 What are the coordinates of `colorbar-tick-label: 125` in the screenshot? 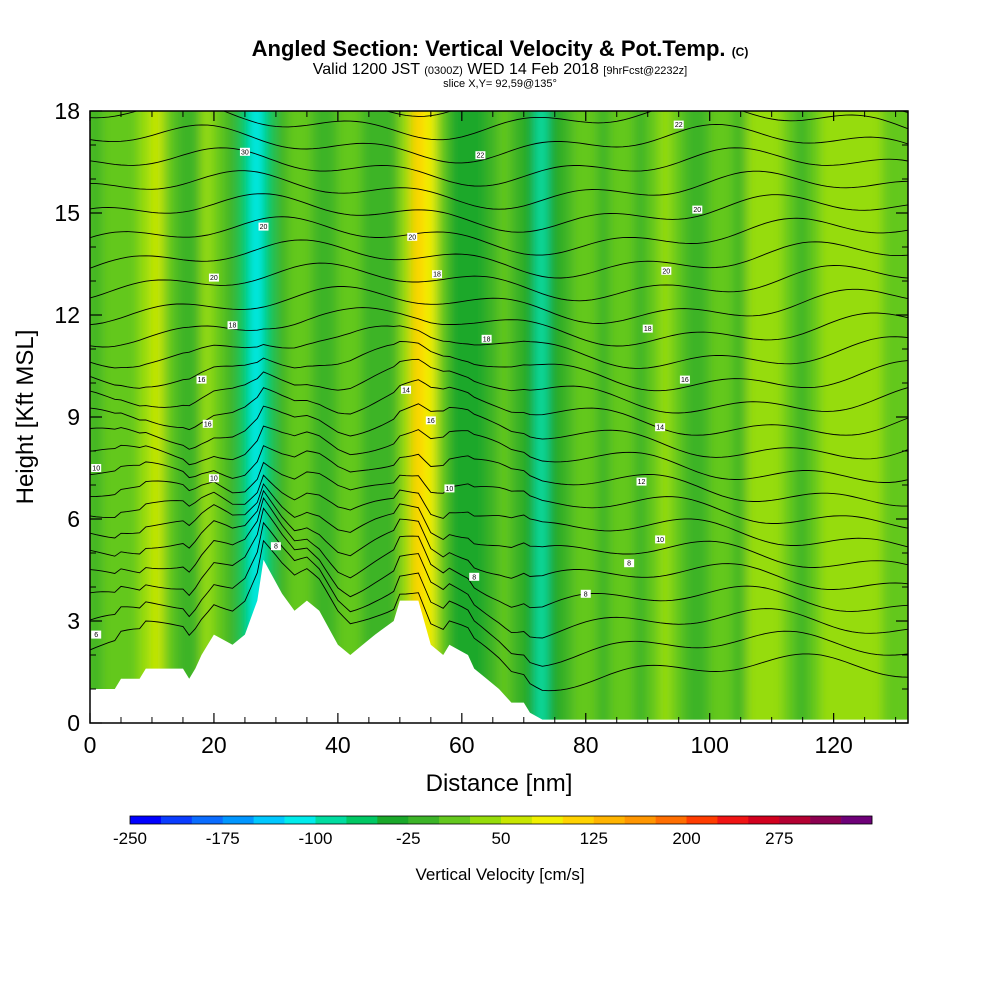 It's located at (594, 838).